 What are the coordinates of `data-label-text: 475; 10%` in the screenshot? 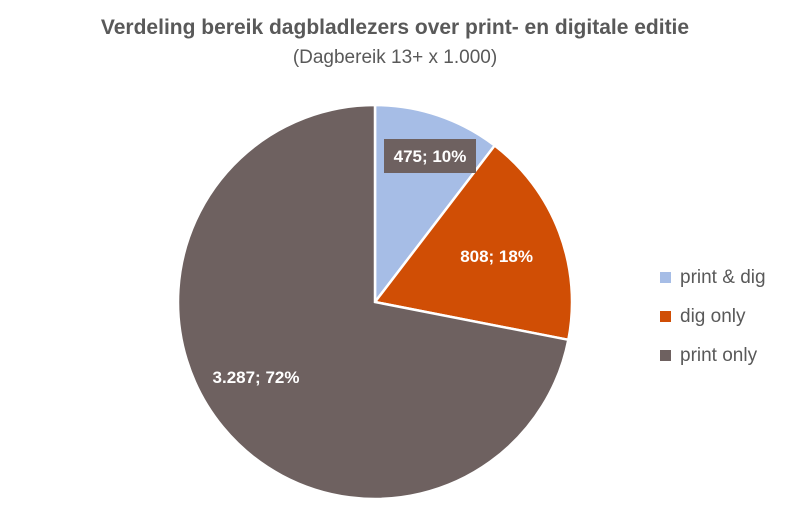 It's located at (430, 156).